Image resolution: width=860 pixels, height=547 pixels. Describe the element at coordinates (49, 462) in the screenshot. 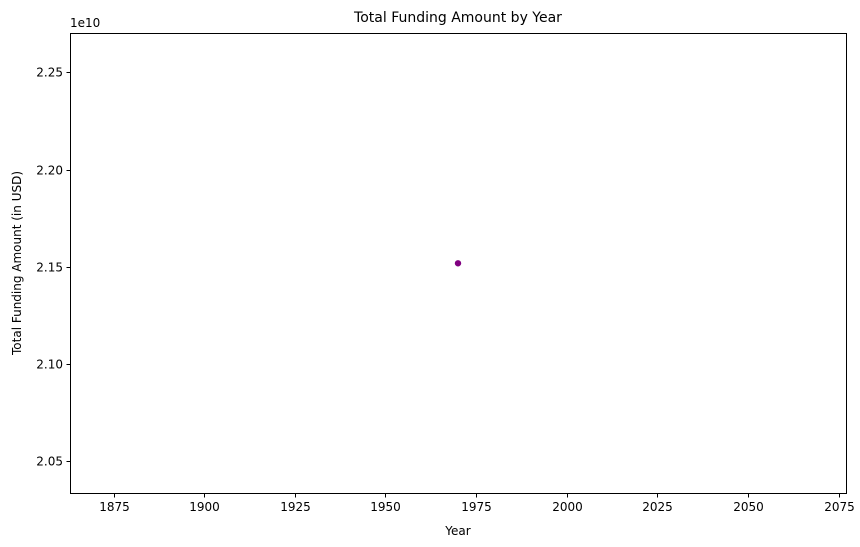

I see `y-tick-label: 2.05` at that location.